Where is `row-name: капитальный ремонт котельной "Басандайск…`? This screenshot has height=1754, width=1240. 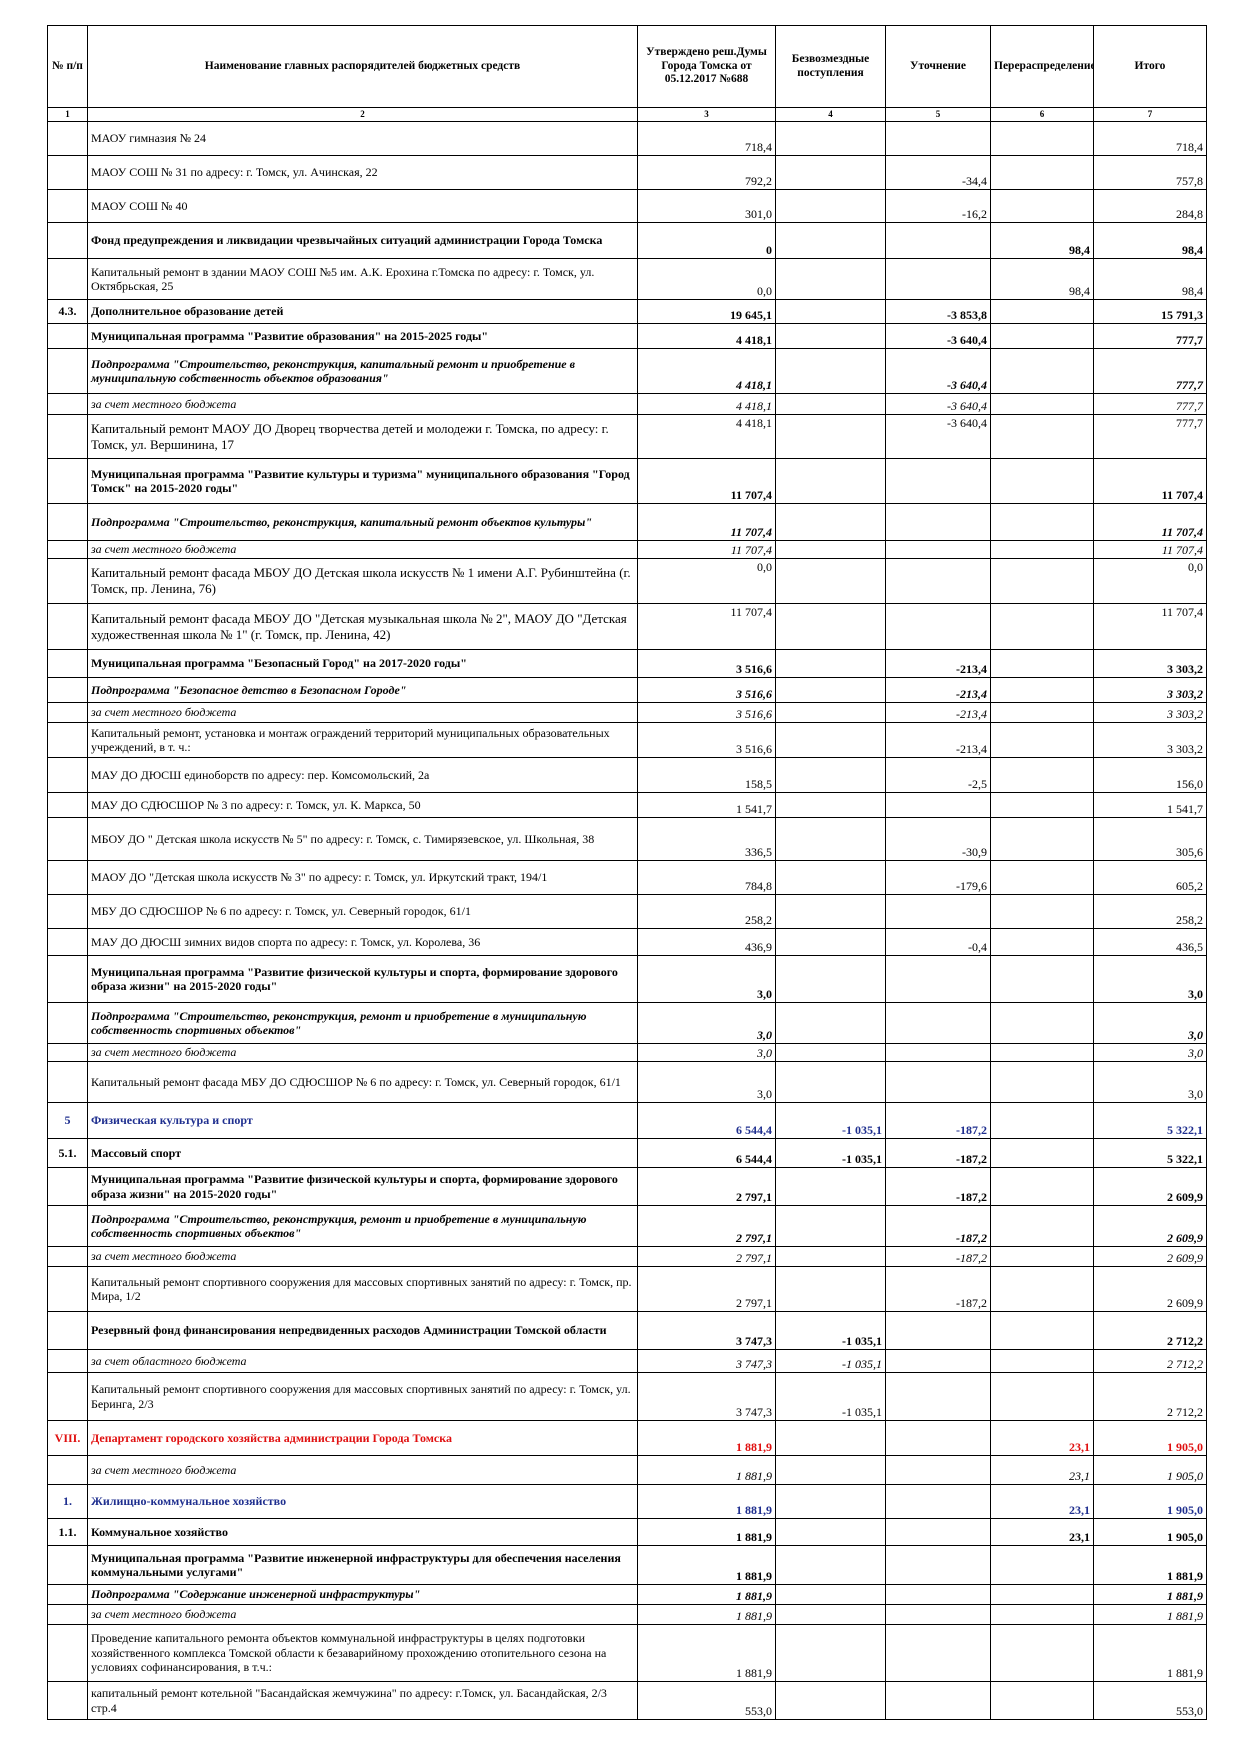 row-name: капитальный ремонт котельной "Басандайск… is located at coordinates (362, 1700).